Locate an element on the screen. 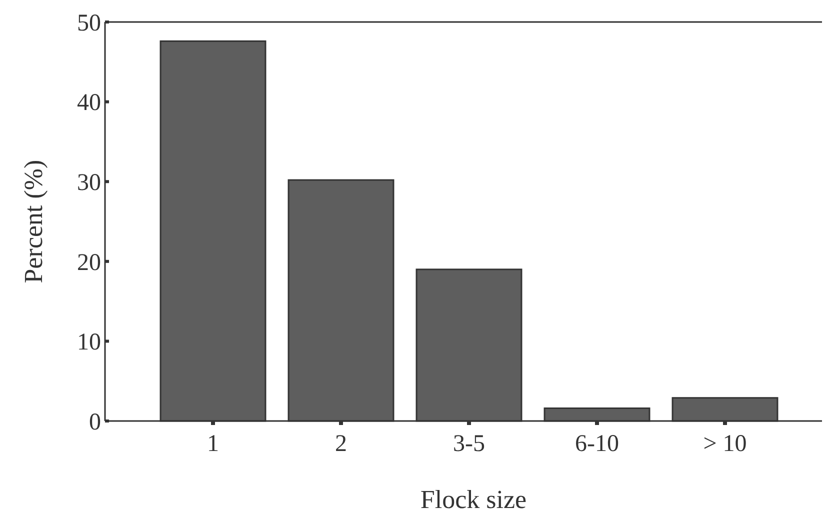 Image resolution: width=827 pixels, height=522 pixels. y-axis-title: Percent (%) is located at coordinates (33, 222).